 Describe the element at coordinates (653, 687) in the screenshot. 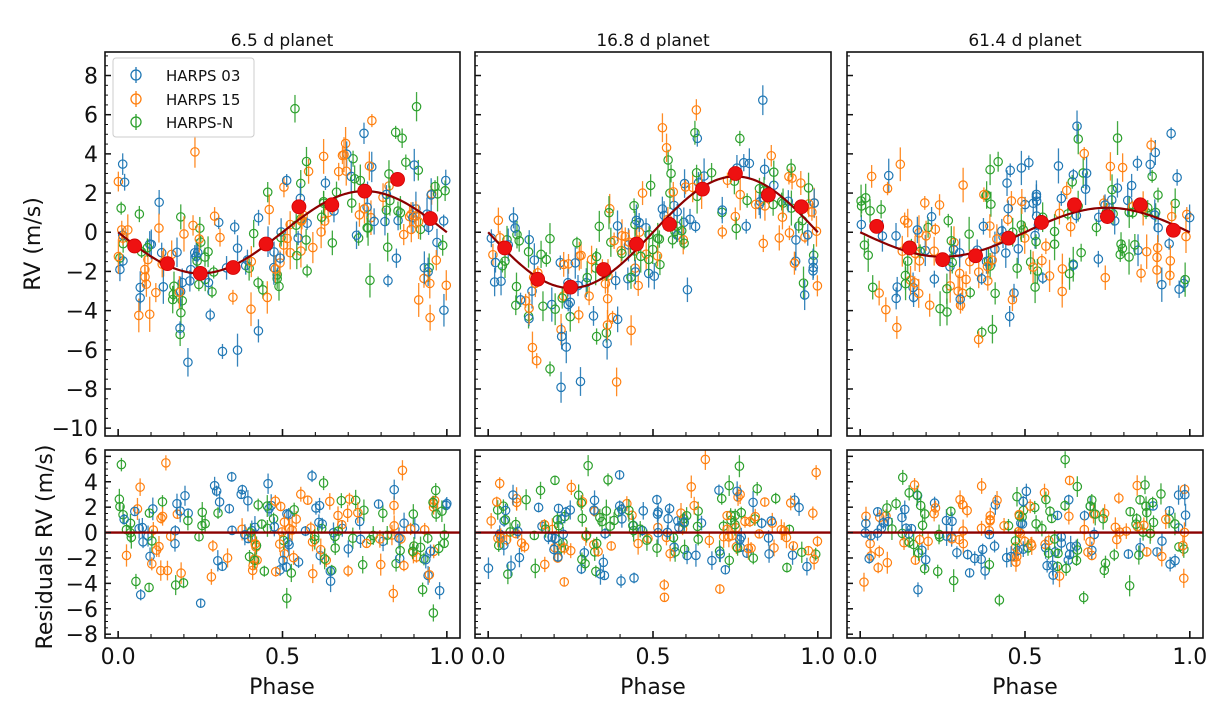

I see `xlabel-2: Phase` at that location.